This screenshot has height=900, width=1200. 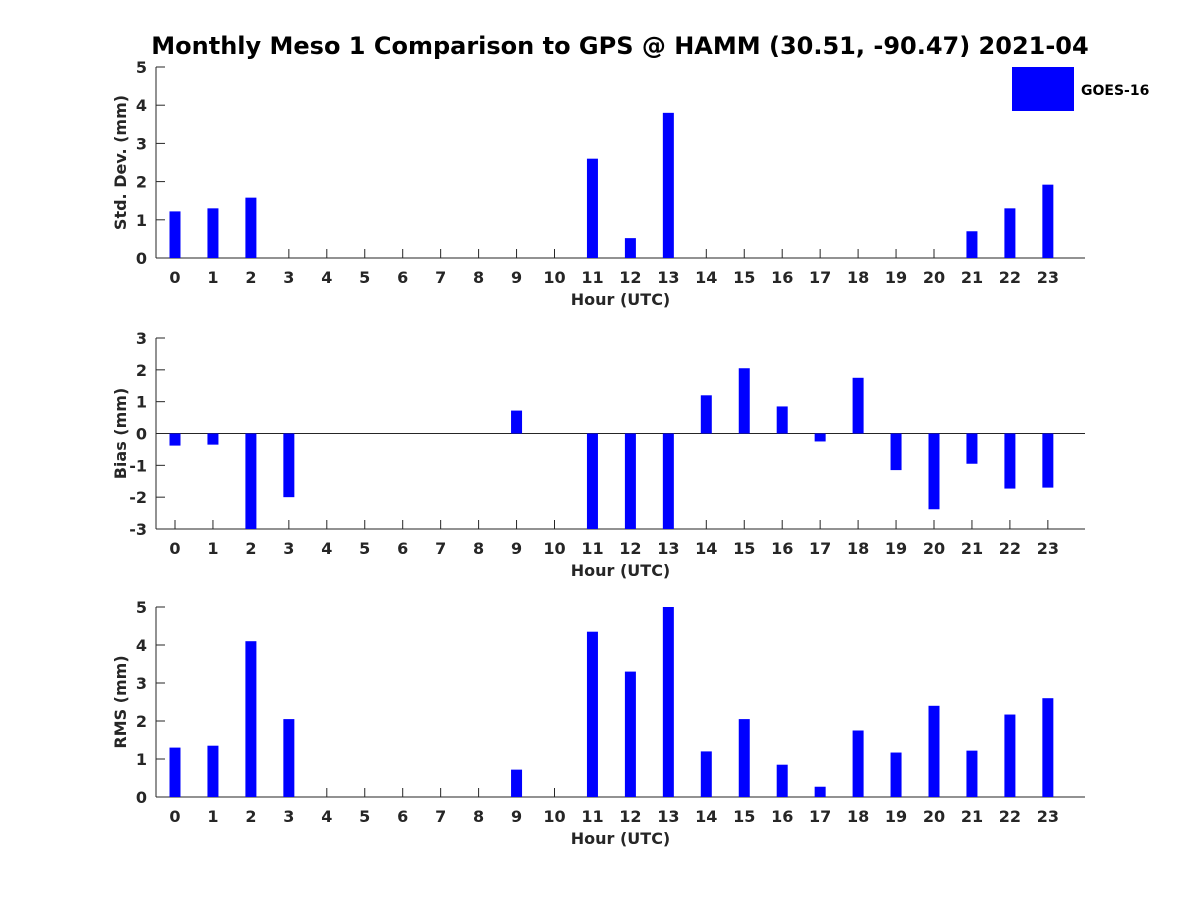 I want to click on x-tick-label: 20, so click(x=934, y=277).